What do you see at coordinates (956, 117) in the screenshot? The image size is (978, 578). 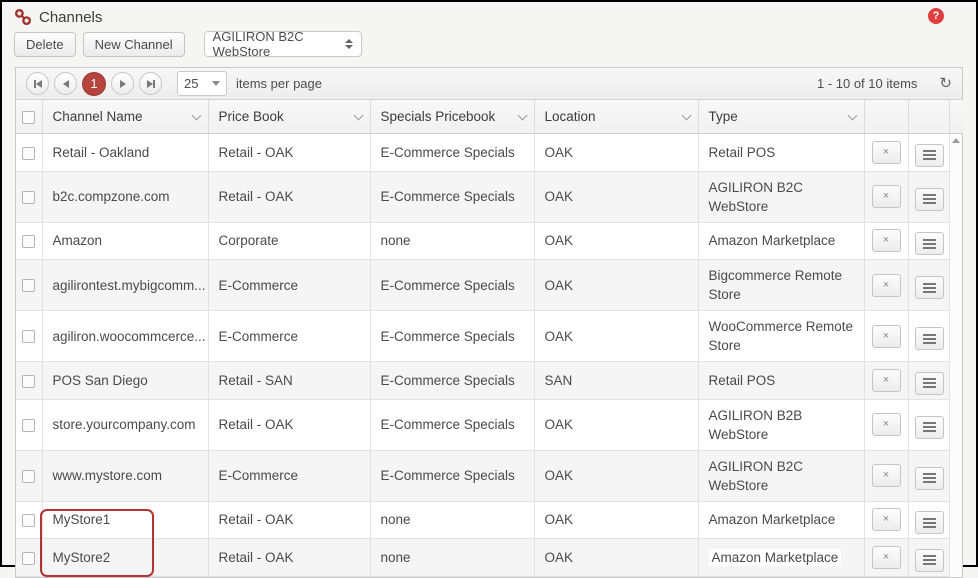 I see `column-header-spacer` at bounding box center [956, 117].